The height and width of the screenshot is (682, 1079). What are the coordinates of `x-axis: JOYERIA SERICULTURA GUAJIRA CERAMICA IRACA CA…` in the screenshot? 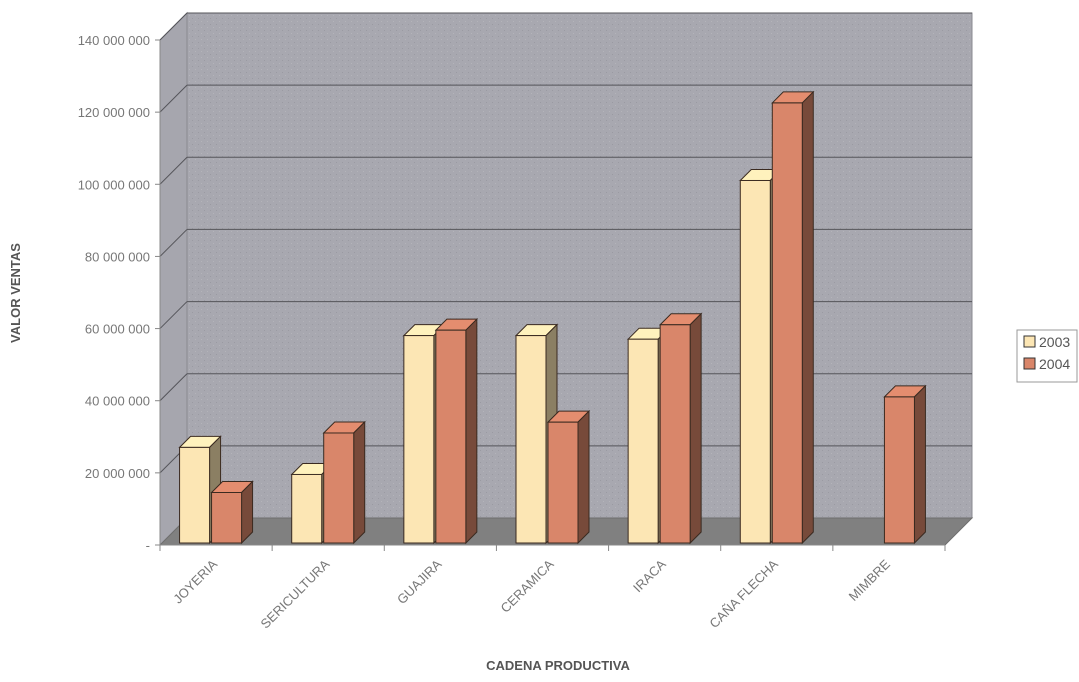 It's located at (552, 587).